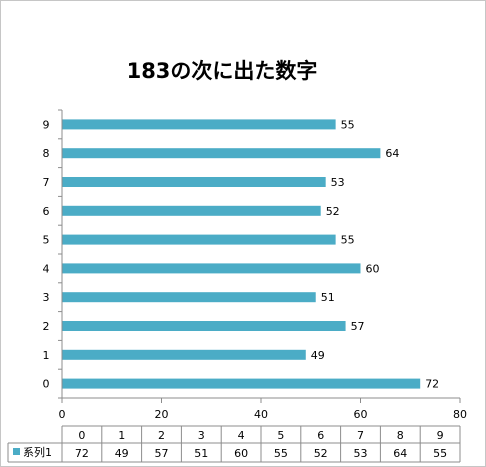  I want to click on x-tick-label-0: 0, so click(62, 414).